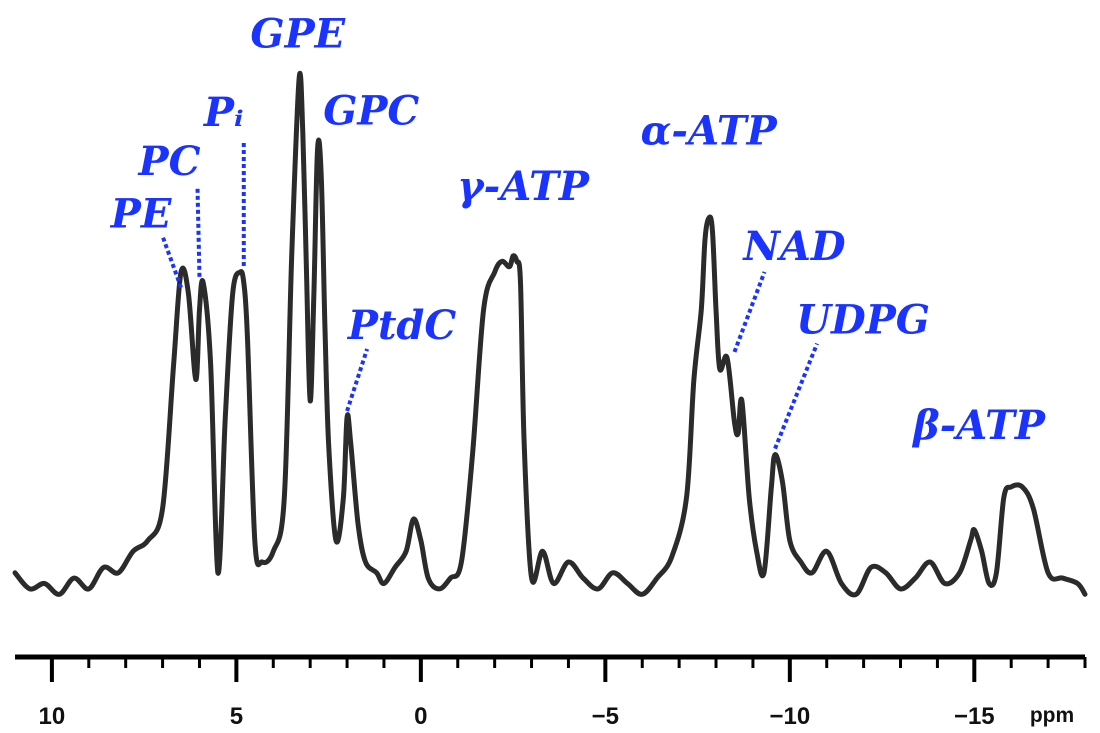 The height and width of the screenshot is (733, 1100). Describe the element at coordinates (789, 716) in the screenshot. I see `x-tick-label: −10` at that location.